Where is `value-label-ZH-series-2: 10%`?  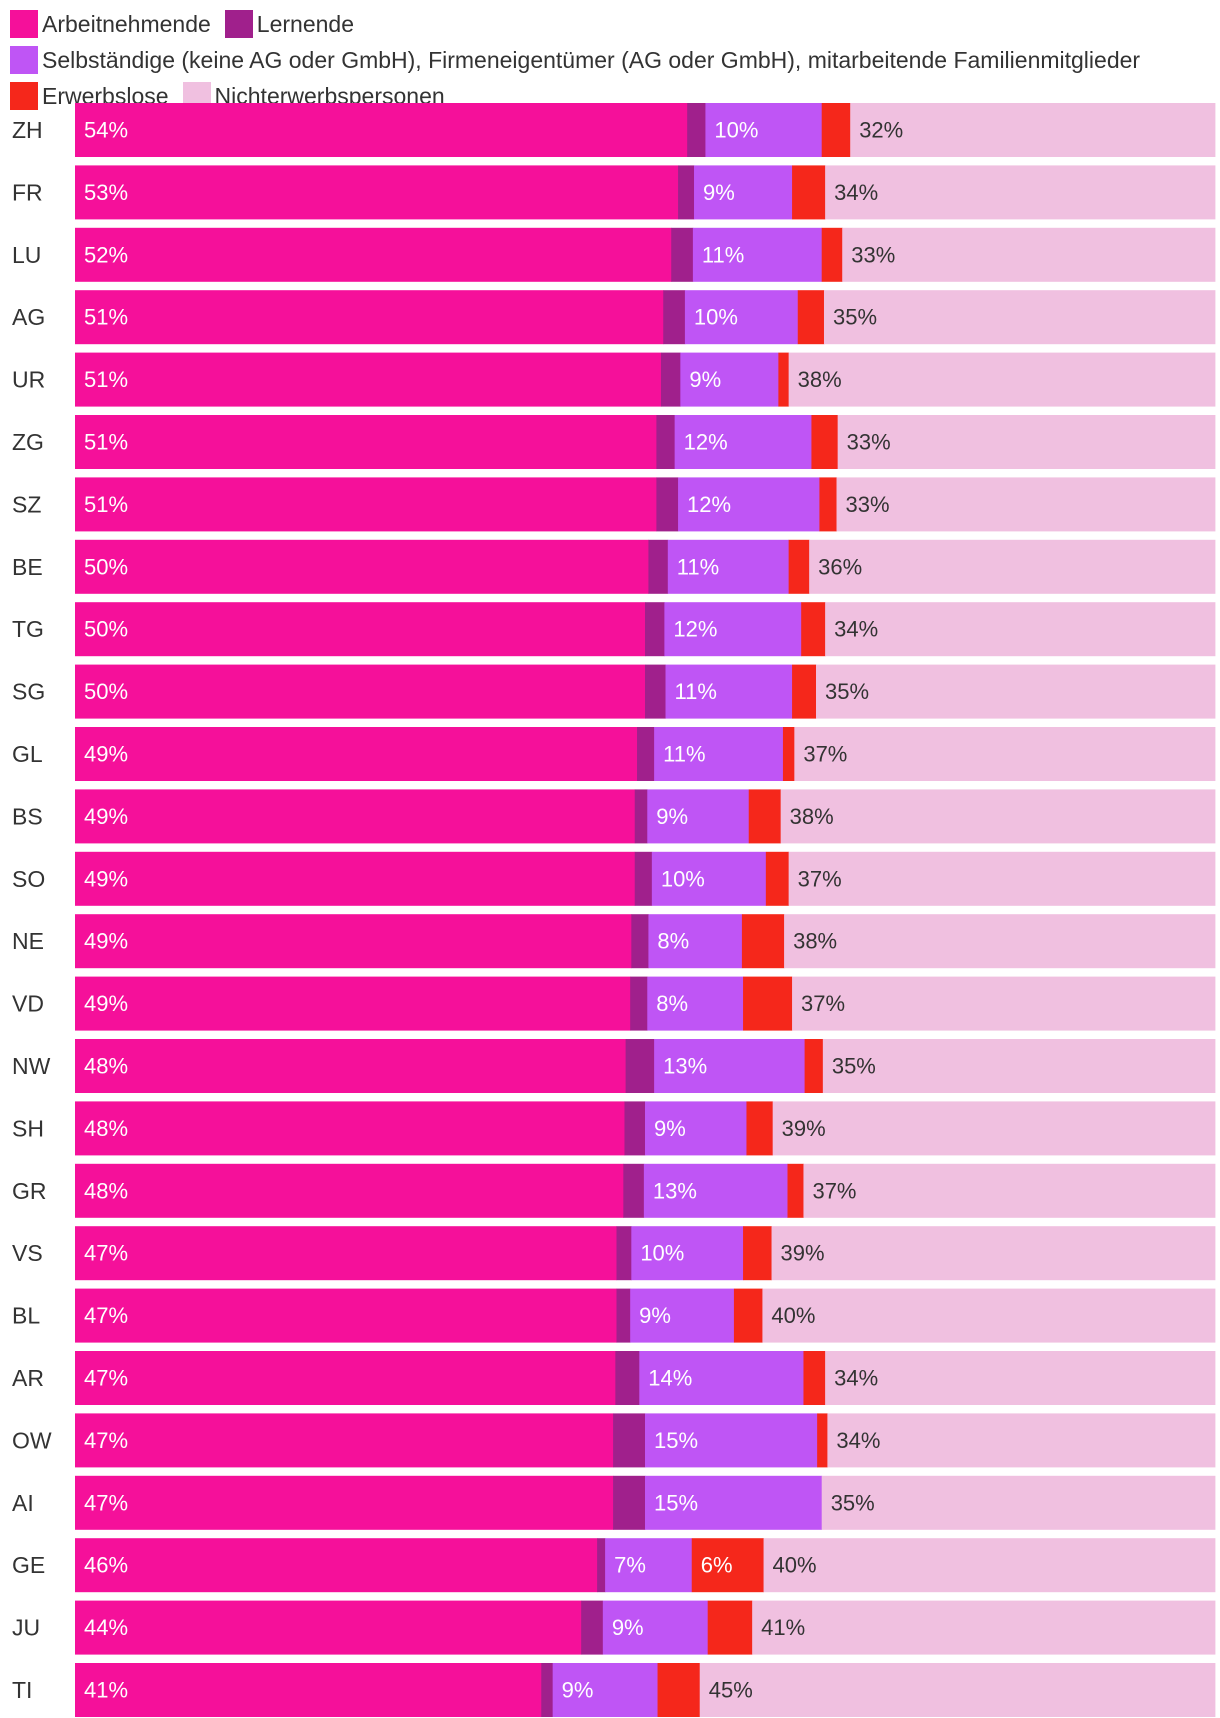
value-label-ZH-series-2: 10% is located at coordinates (736, 130).